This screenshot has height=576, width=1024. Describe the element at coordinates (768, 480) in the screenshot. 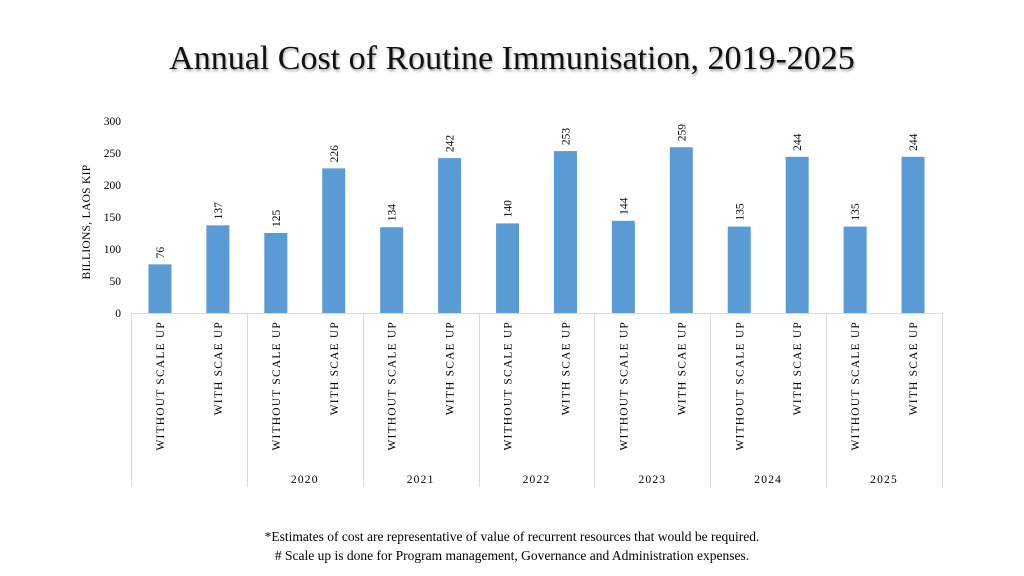

I see `year-label: 2024` at that location.